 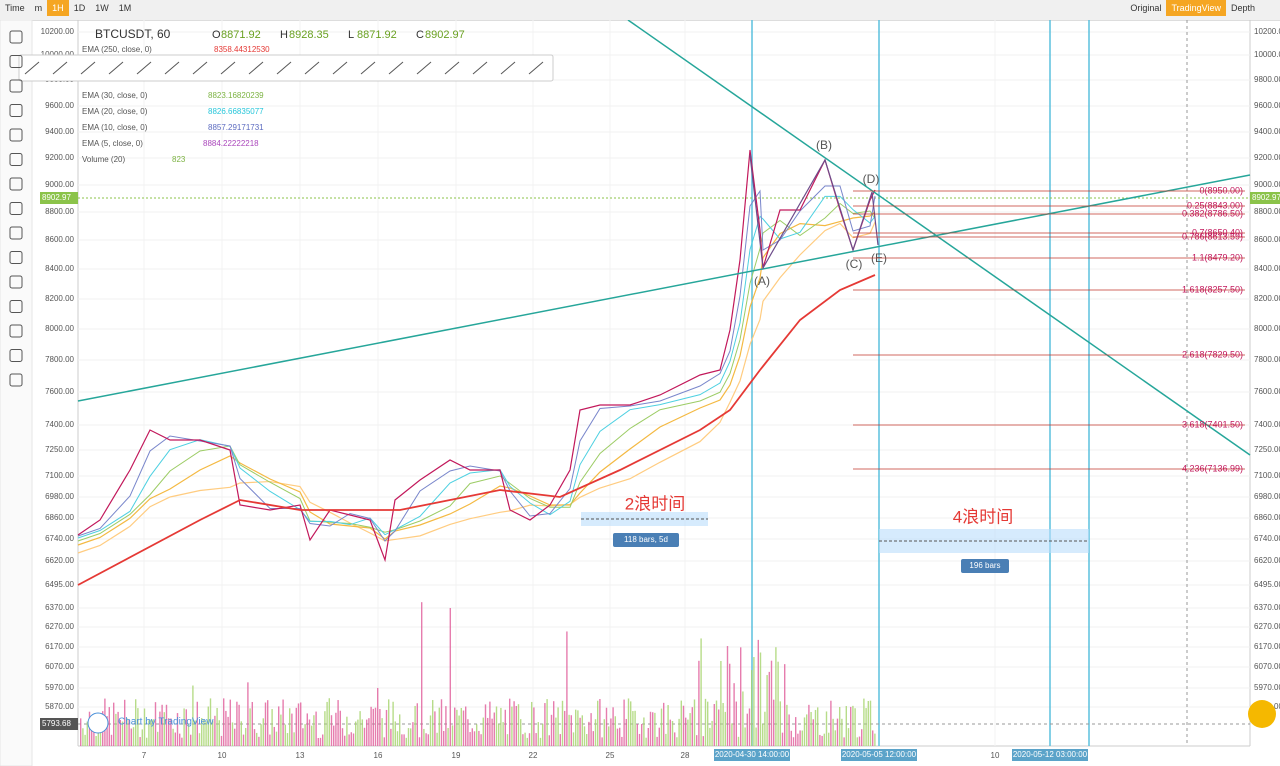 I want to click on price-label: 8400.00, so click(x=1267, y=268).